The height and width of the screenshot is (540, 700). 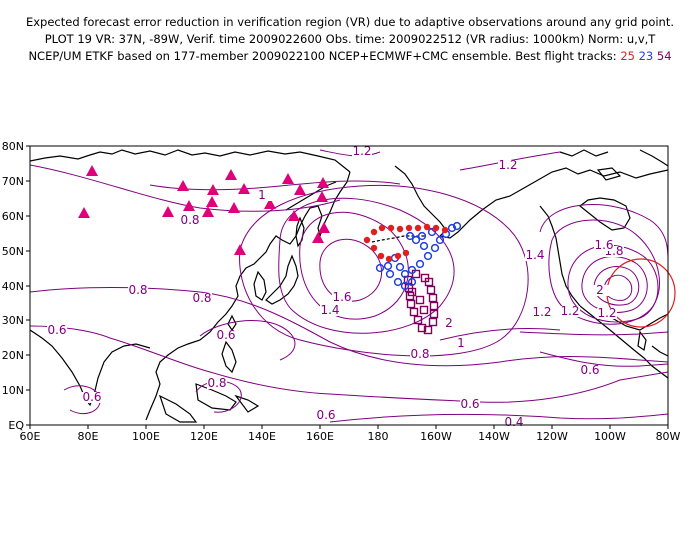 I want to click on lon-tick-label: 60E, so click(x=30, y=436).